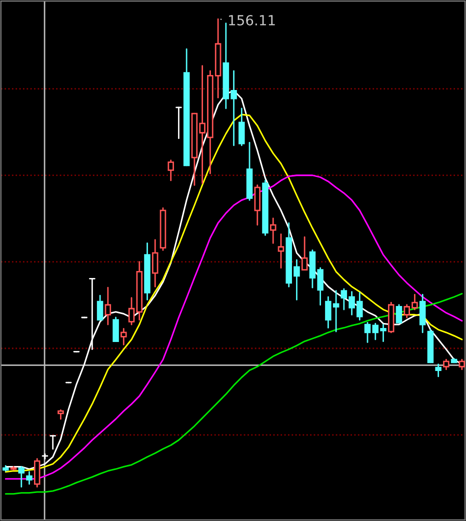  Describe the element at coordinates (252, 20) in the screenshot. I see `annotation: 156.11` at that location.